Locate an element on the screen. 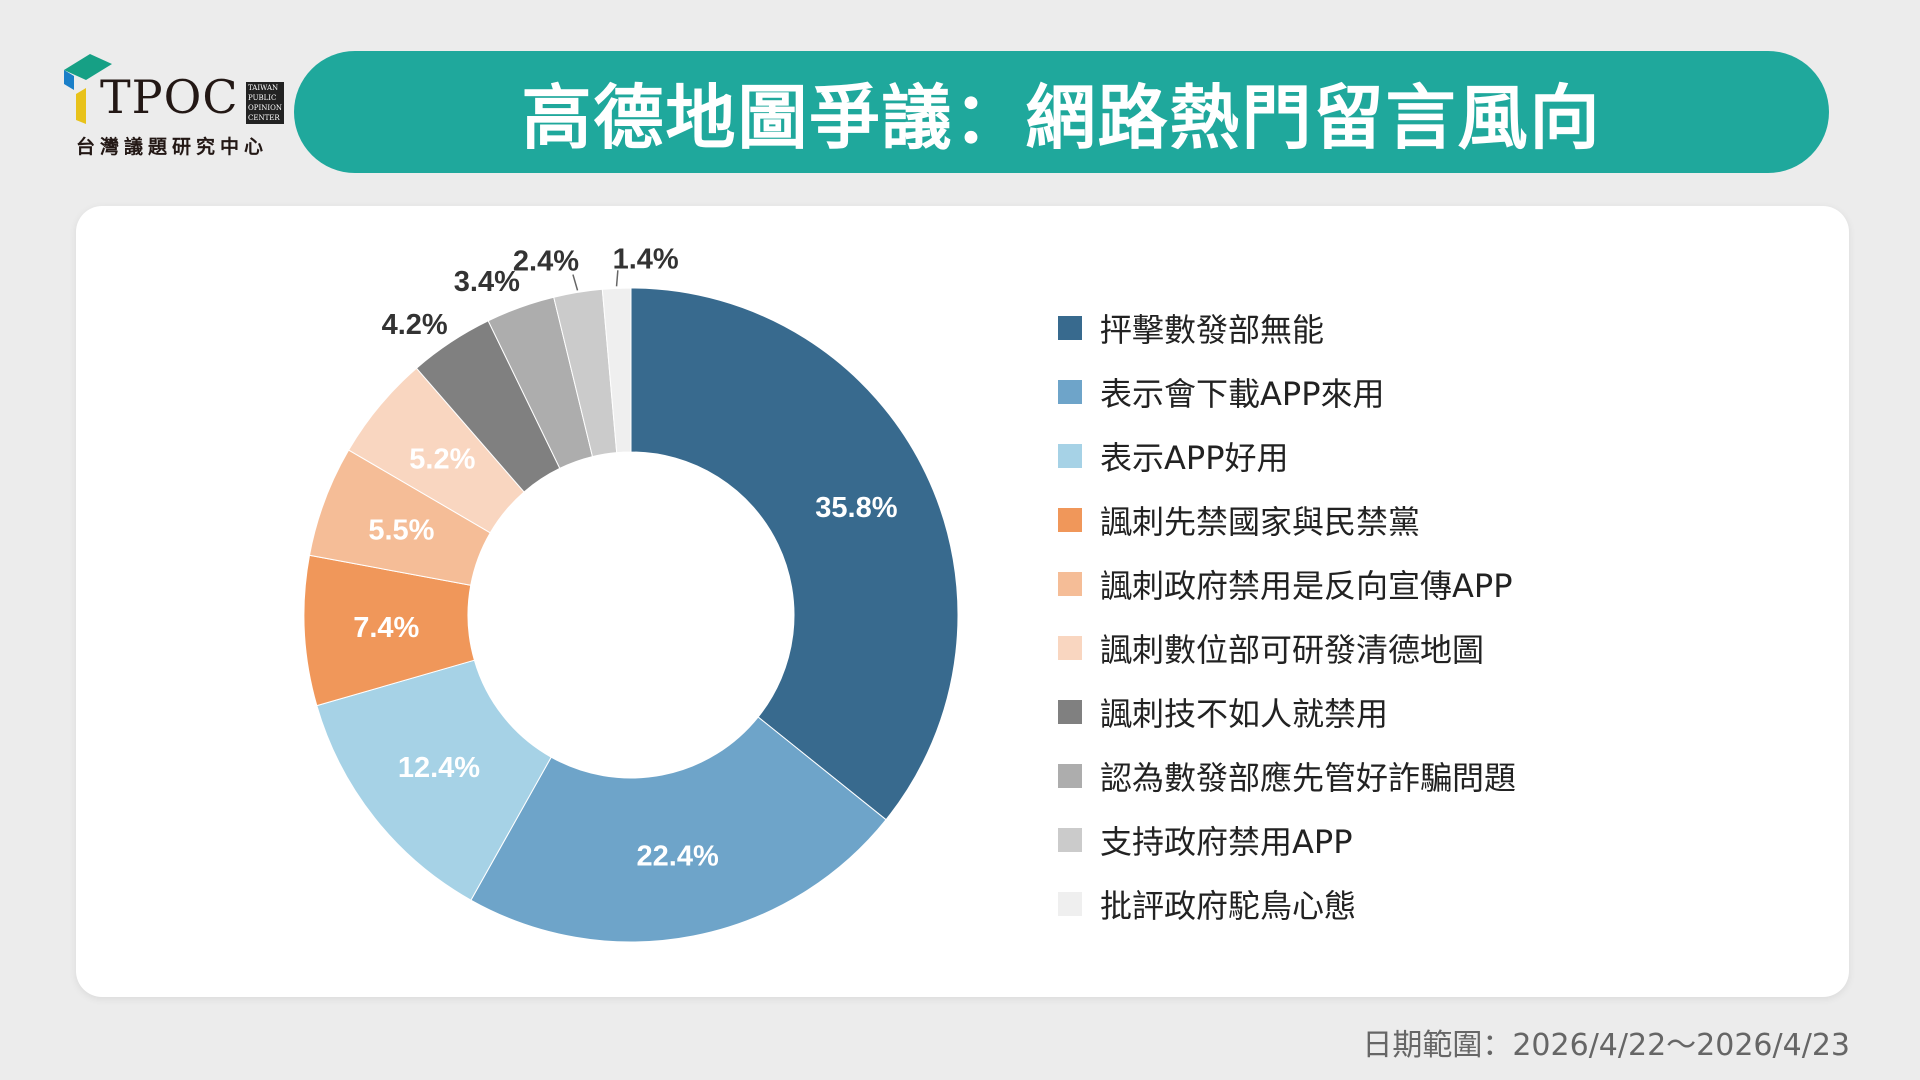 The height and width of the screenshot is (1080, 1920). legend-item: 諷刺政府禁用是反向宣傳APP is located at coordinates (1287, 584).